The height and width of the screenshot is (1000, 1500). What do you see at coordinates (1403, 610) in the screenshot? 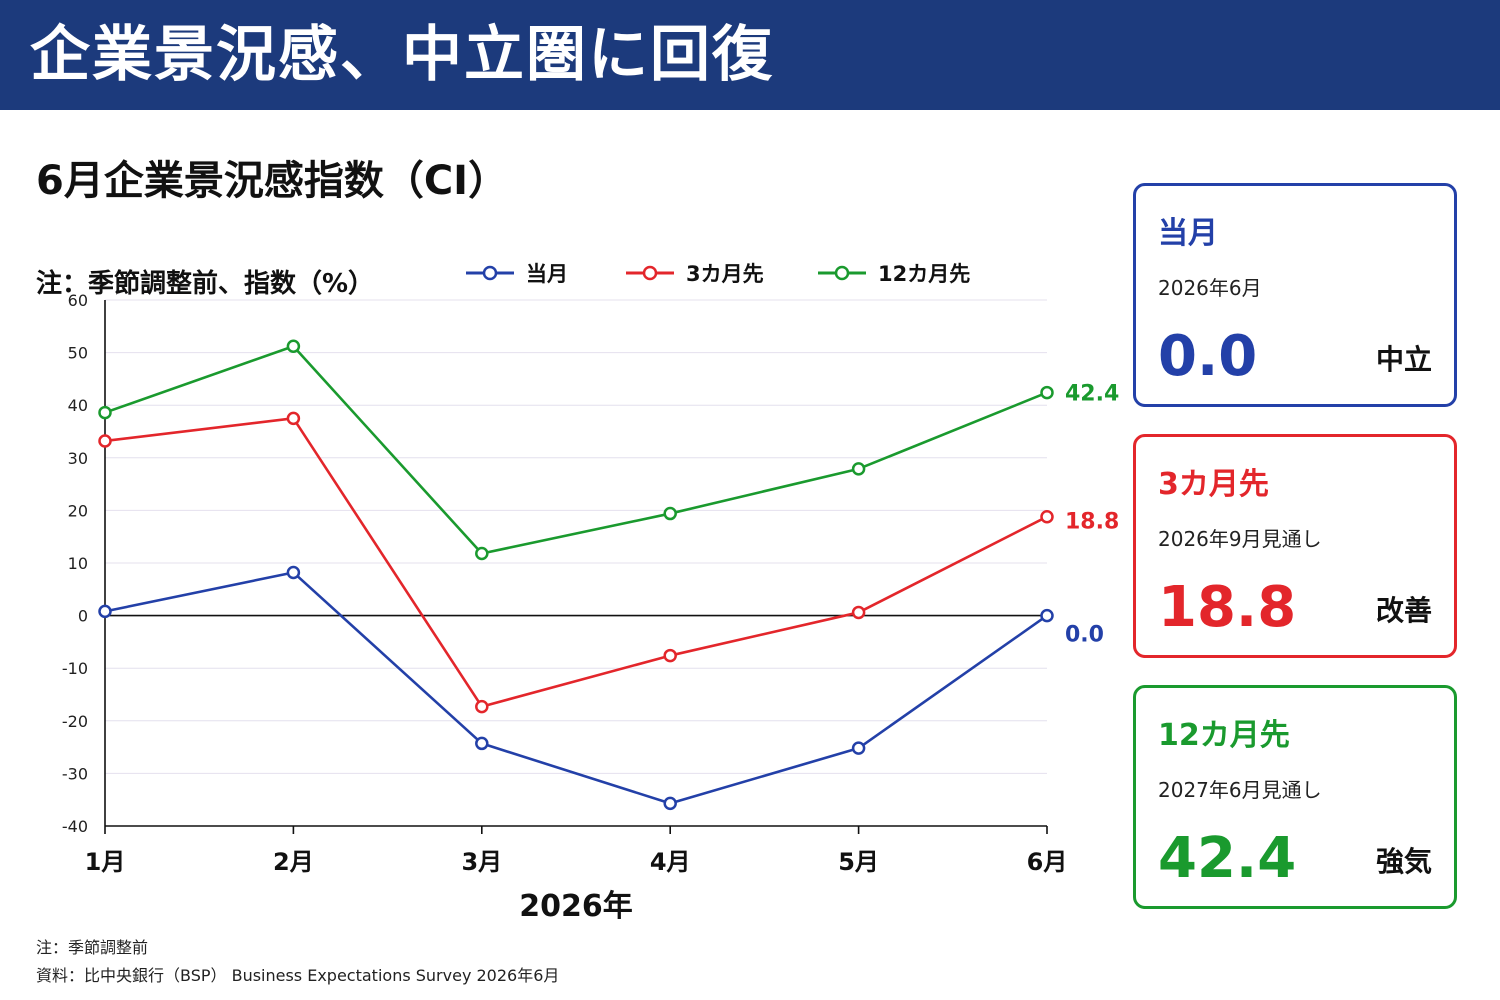
I see `card-status: 改善` at bounding box center [1403, 610].